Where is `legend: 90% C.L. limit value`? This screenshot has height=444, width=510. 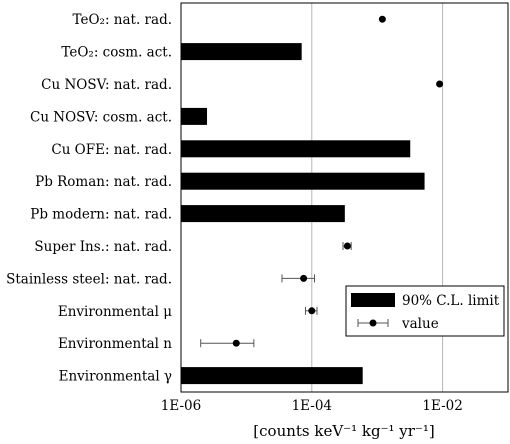
legend: 90% C.L. limit value is located at coordinates (425, 311).